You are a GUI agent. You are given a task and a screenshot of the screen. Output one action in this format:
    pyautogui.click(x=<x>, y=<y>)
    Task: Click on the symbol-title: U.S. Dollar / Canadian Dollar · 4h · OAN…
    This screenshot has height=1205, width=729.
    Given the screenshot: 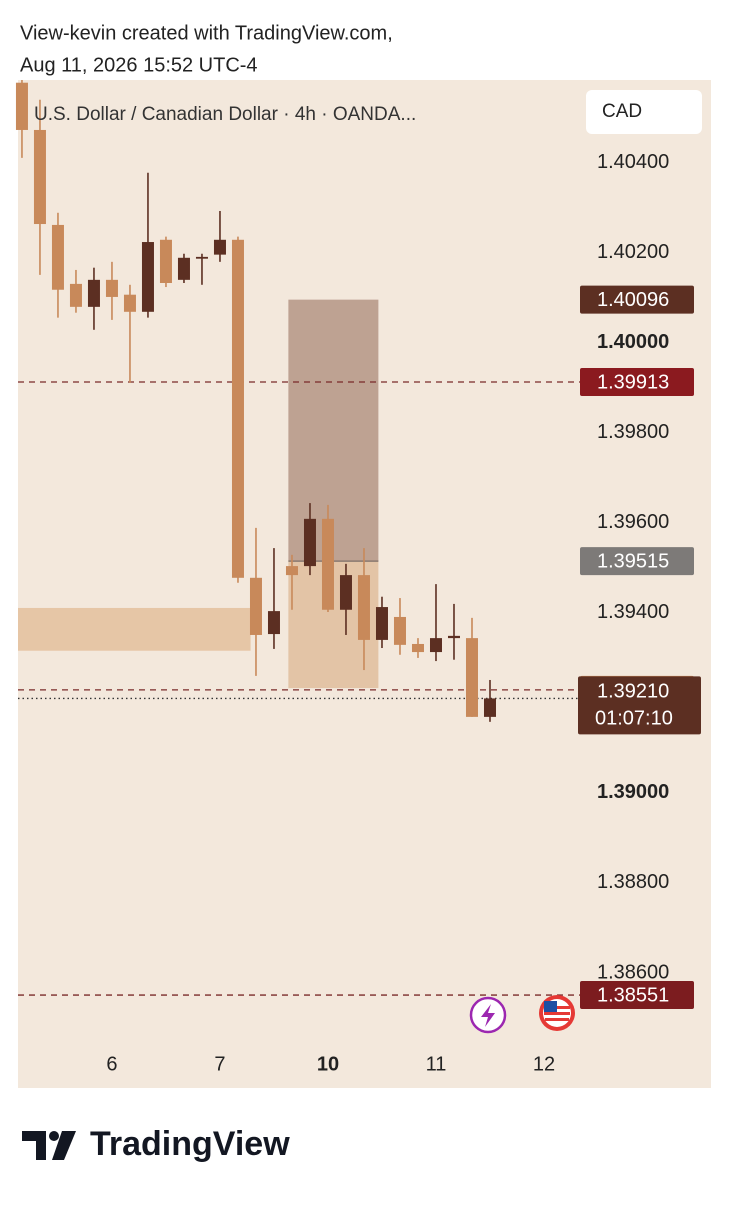 What is the action you would take?
    pyautogui.click(x=225, y=114)
    